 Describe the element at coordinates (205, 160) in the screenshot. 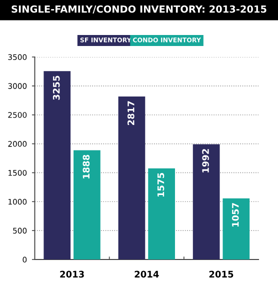

I see `data-label: 1992` at that location.